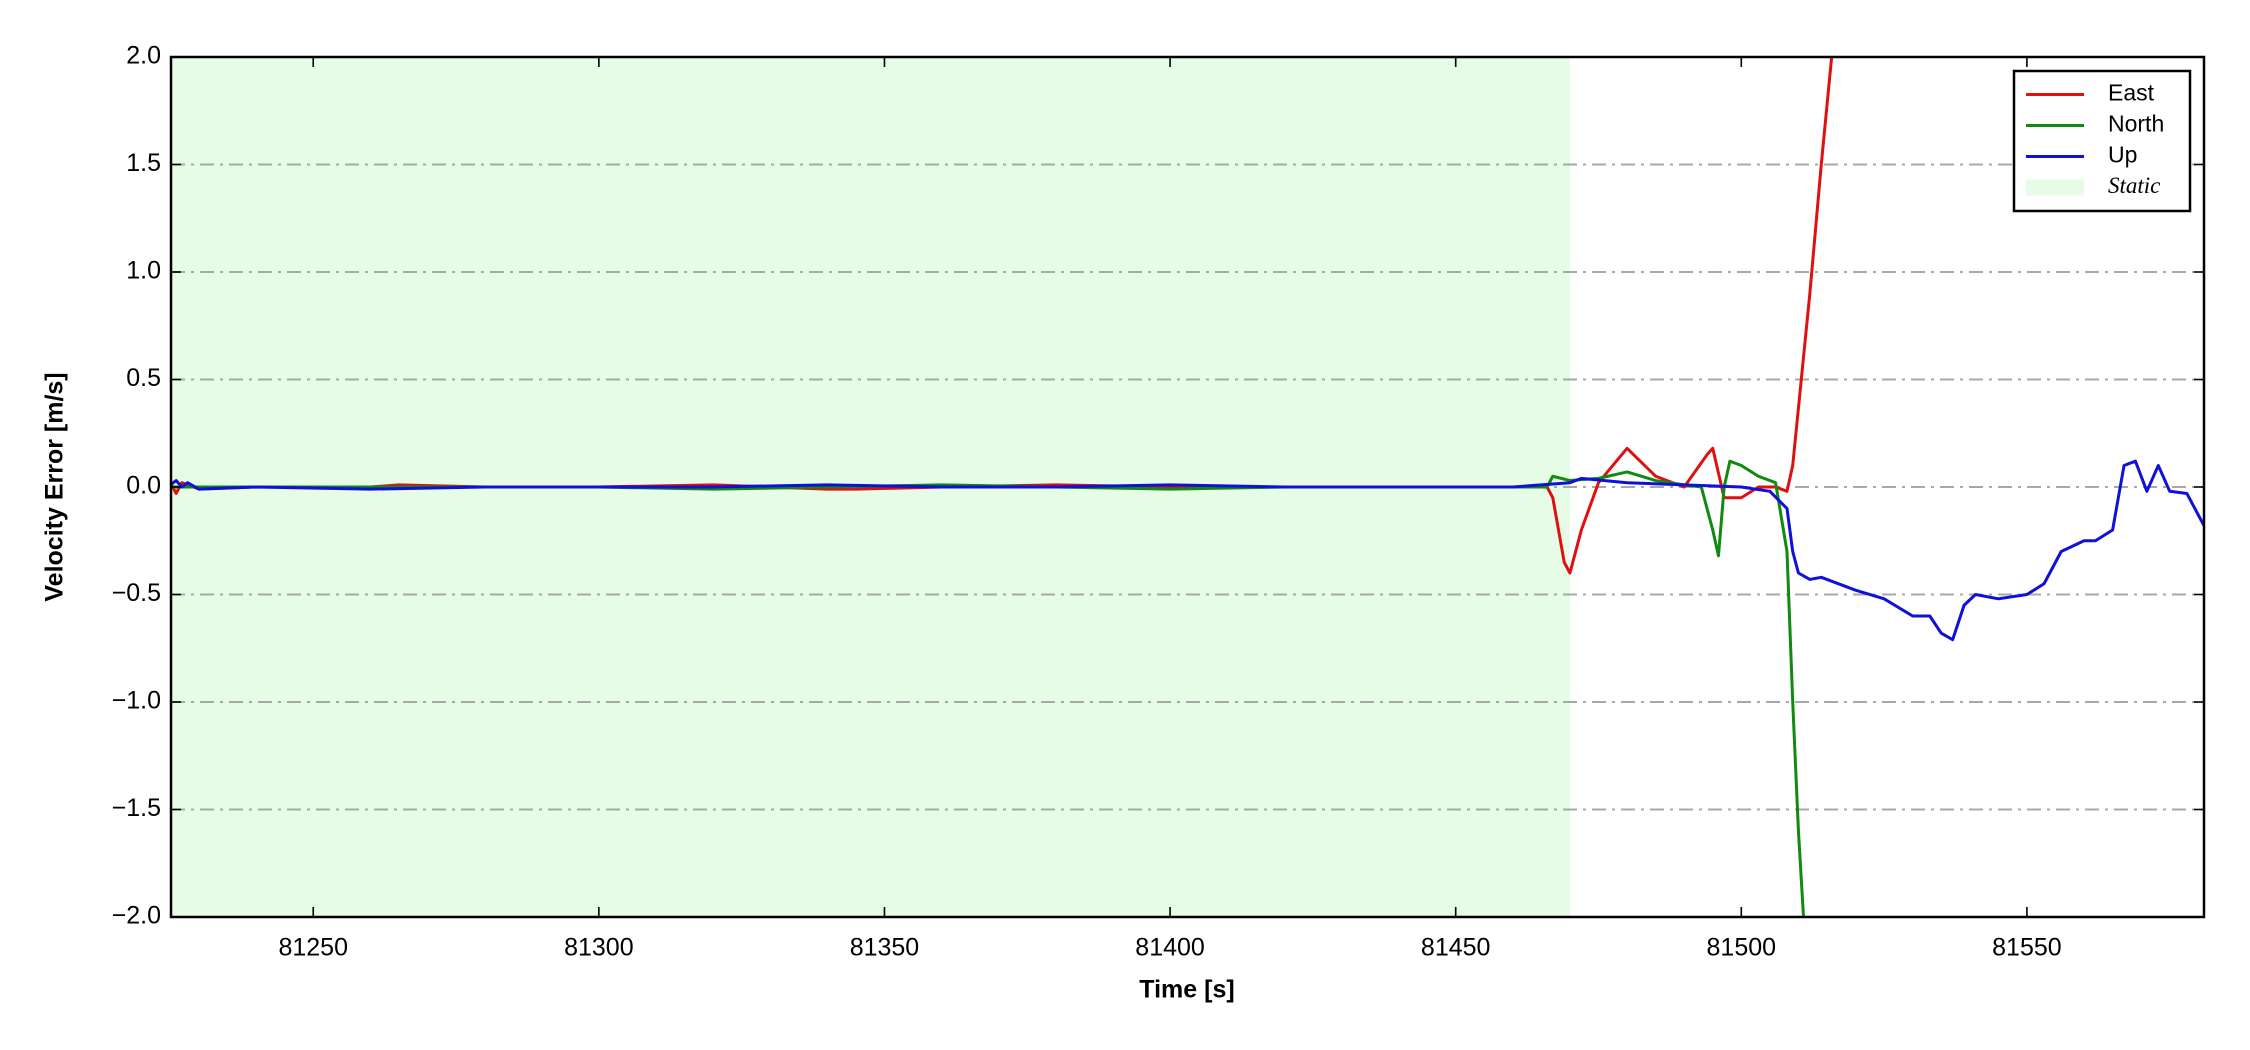 The image size is (2250, 1050). I want to click on y-tick-label: 1.5, so click(143, 163).